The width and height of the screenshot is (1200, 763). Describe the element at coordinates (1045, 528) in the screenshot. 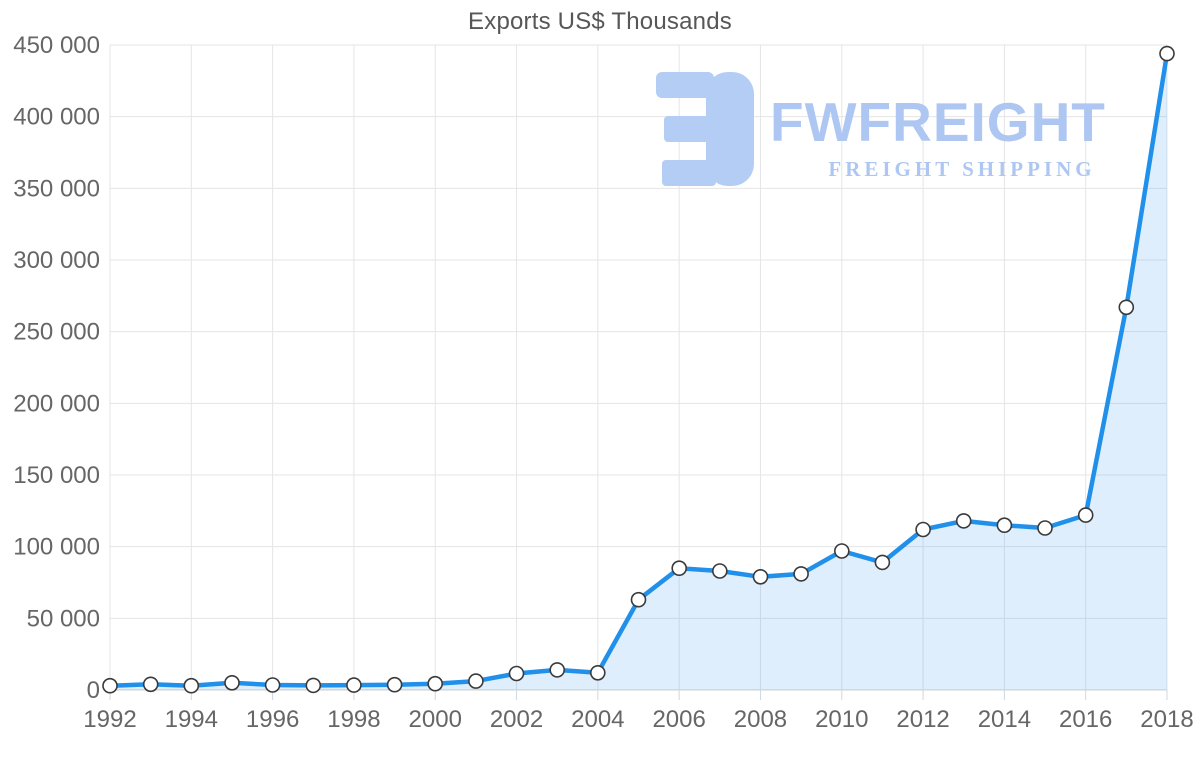

I see `data-point-2015` at that location.